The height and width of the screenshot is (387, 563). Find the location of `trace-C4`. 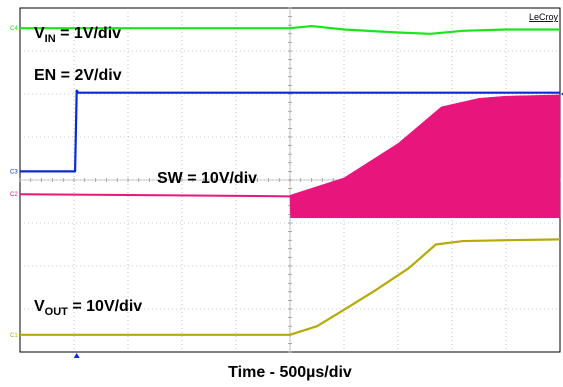

trace-C4 is located at coordinates (290, 29).